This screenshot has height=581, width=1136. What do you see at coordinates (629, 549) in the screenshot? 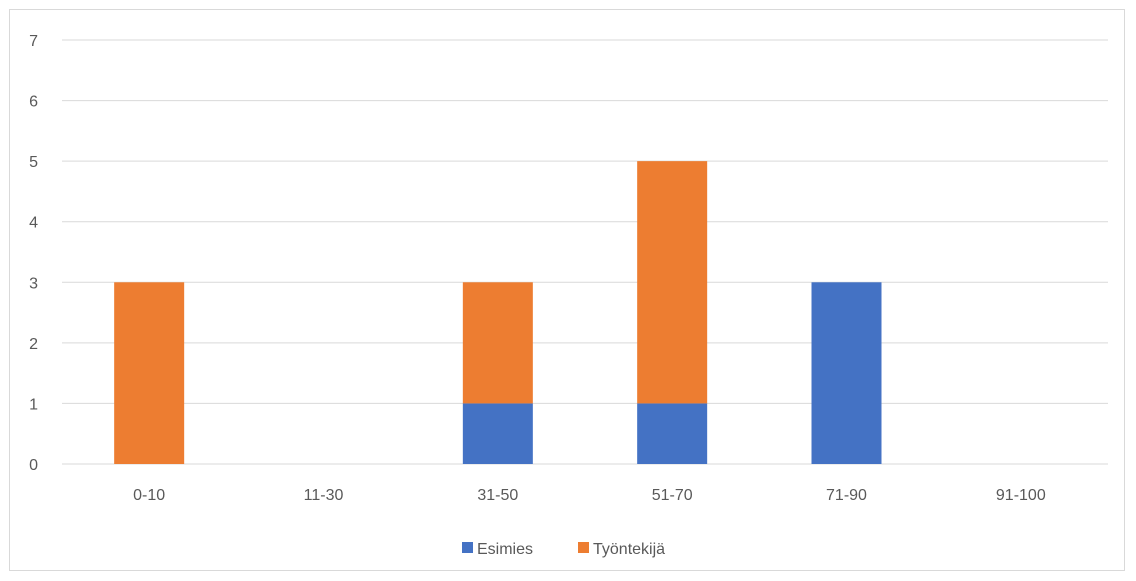
I see `legend-label: Työntekijä` at bounding box center [629, 549].